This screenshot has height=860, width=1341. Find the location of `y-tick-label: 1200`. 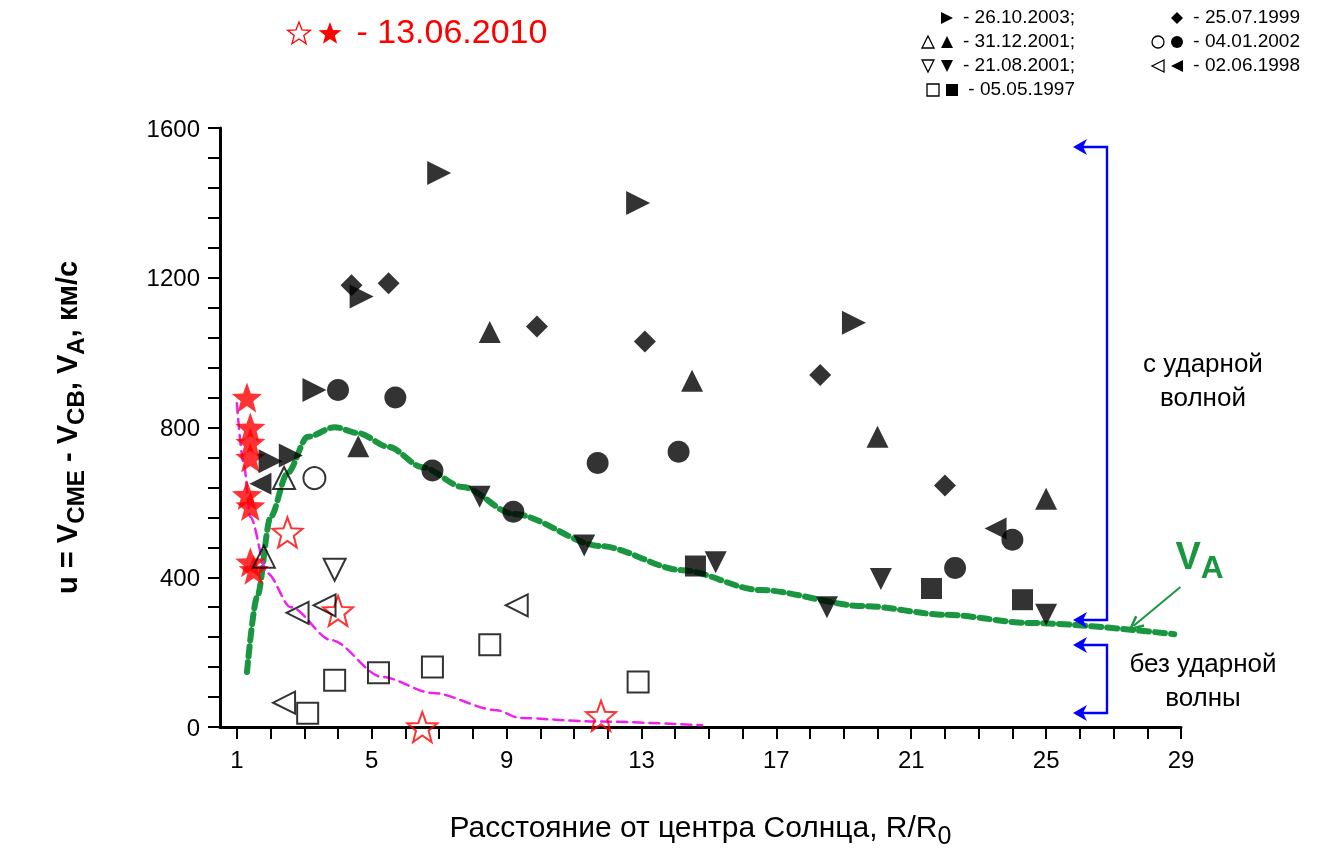

y-tick-label: 1200 is located at coordinates (173, 278).